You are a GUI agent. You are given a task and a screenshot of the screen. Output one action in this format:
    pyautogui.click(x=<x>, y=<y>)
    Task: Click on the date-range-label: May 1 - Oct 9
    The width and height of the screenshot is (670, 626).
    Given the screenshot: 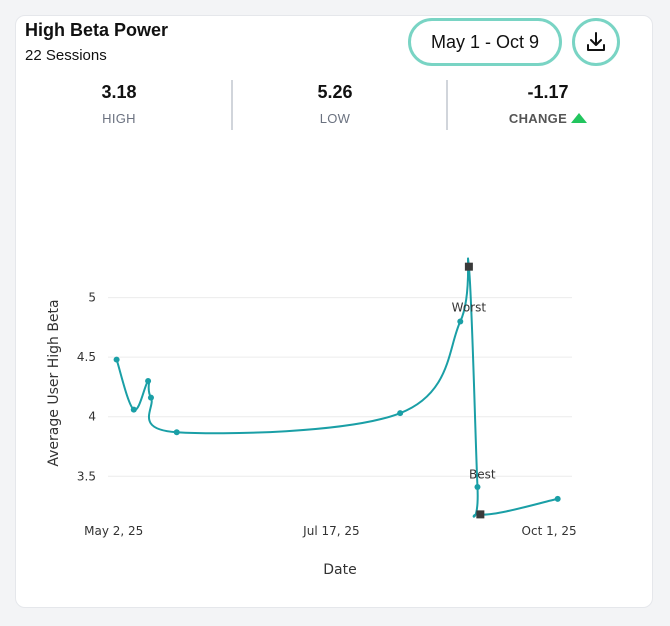 What is the action you would take?
    pyautogui.click(x=485, y=41)
    